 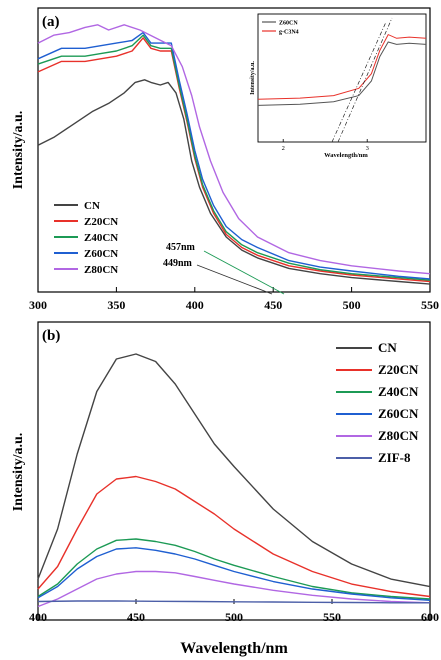 I want to click on inset-series-line-z60cn, so click(x=342, y=73).